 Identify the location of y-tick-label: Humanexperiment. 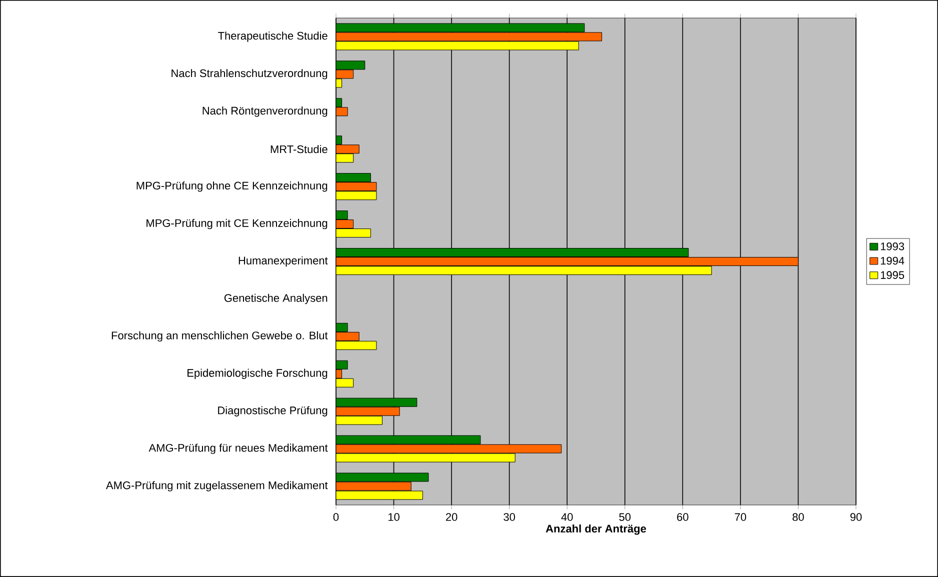
(283, 261).